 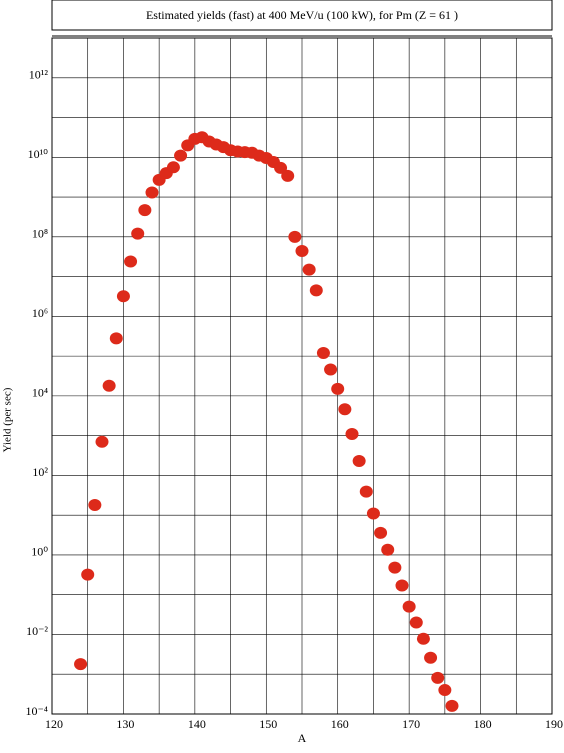 What do you see at coordinates (40, 313) in the screenshot?
I see `y-tick-label: 10⁶` at bounding box center [40, 313].